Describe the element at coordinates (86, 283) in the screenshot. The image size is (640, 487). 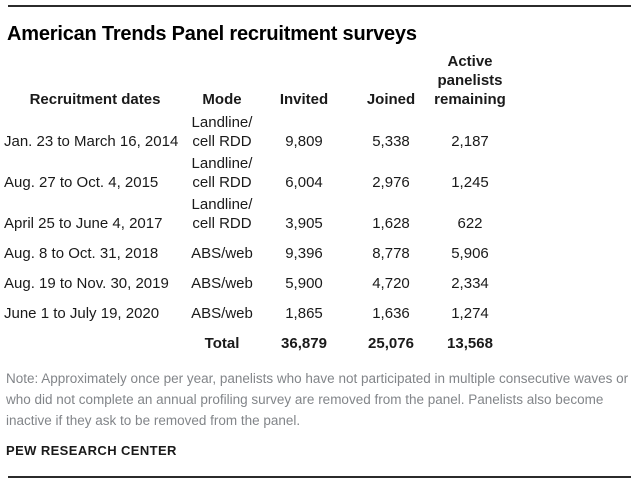
I see `recruitment-dates-cell: Aug. 19 to Nov. 30, 2019` at that location.